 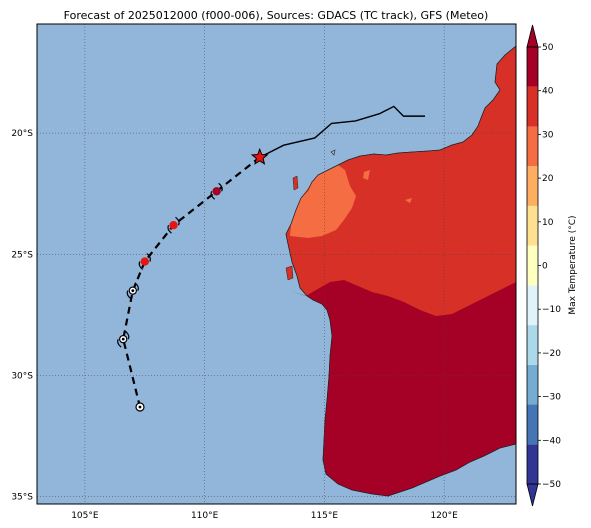 I want to click on lon-tick-label: 105°E, so click(x=85, y=516).